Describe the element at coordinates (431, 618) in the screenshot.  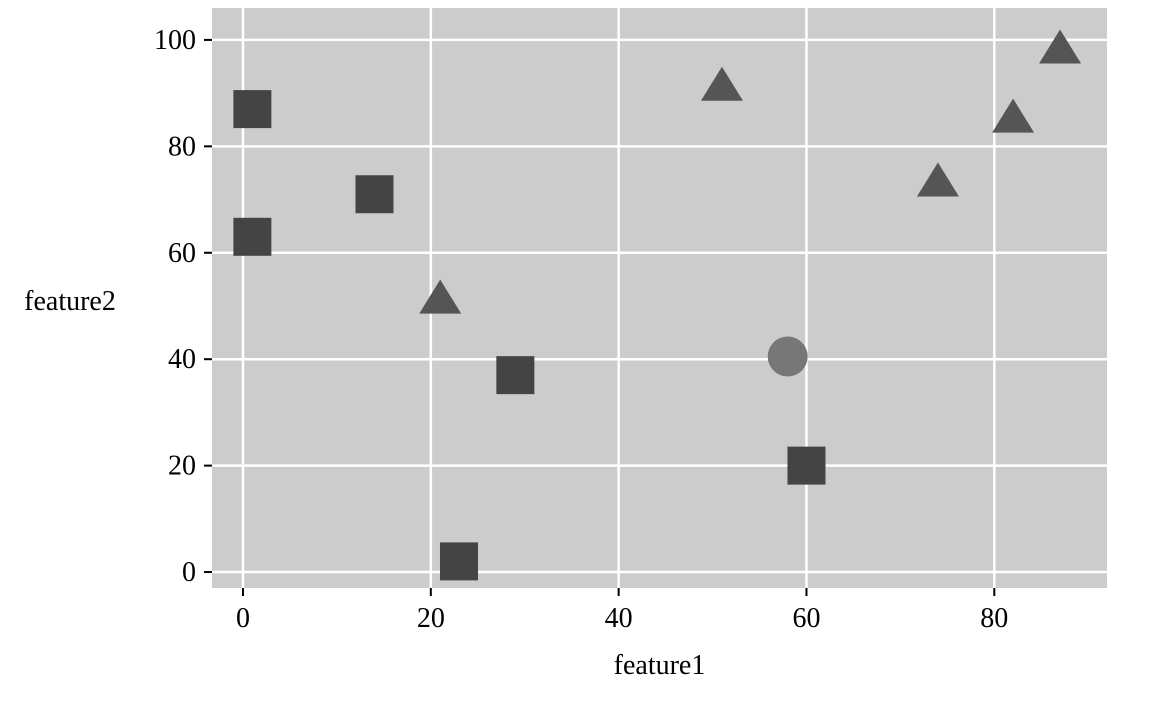
I see `x-tick-label: 20` at that location.